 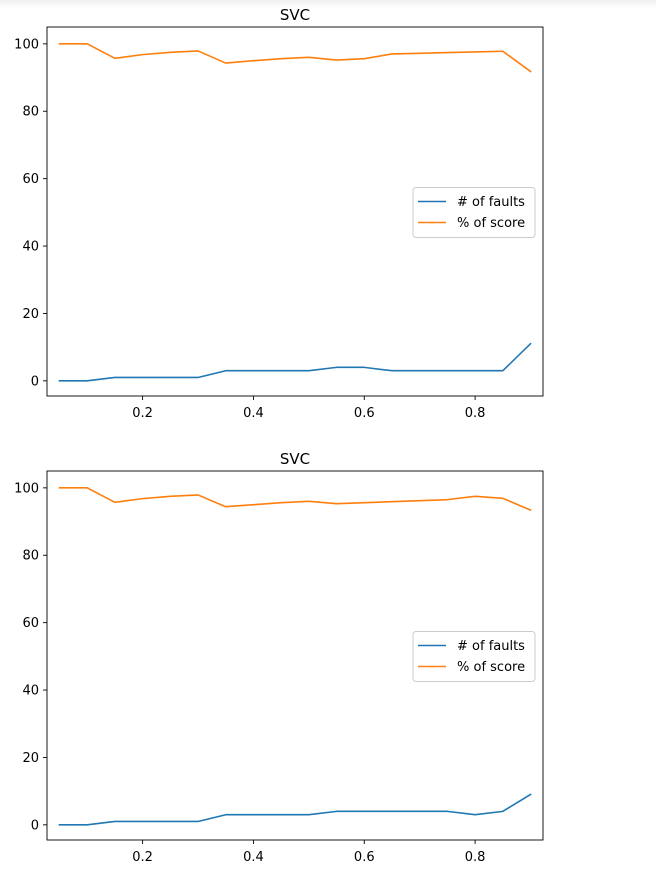 What do you see at coordinates (328, 4) in the screenshot?
I see `window-top-shade` at bounding box center [328, 4].